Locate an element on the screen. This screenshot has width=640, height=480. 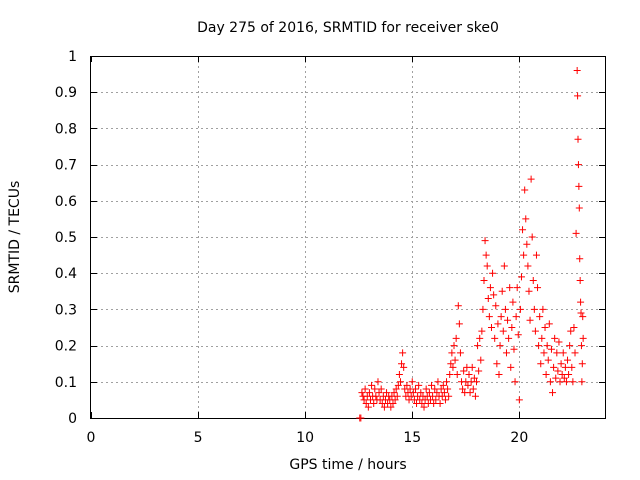
y-tick-label: 0.2 is located at coordinates (66, 347).